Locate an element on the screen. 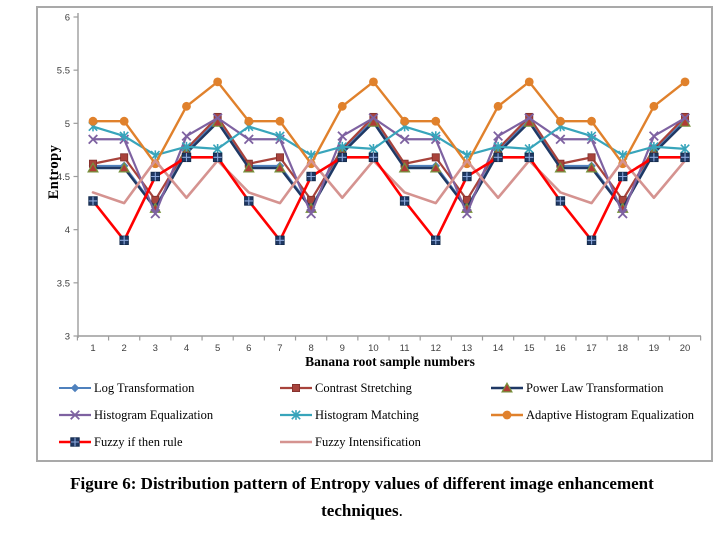 The width and height of the screenshot is (724, 533). legend-item-adaptive-histogram-equalization: Adaptive Histogram Equalization is located at coordinates (599, 415).